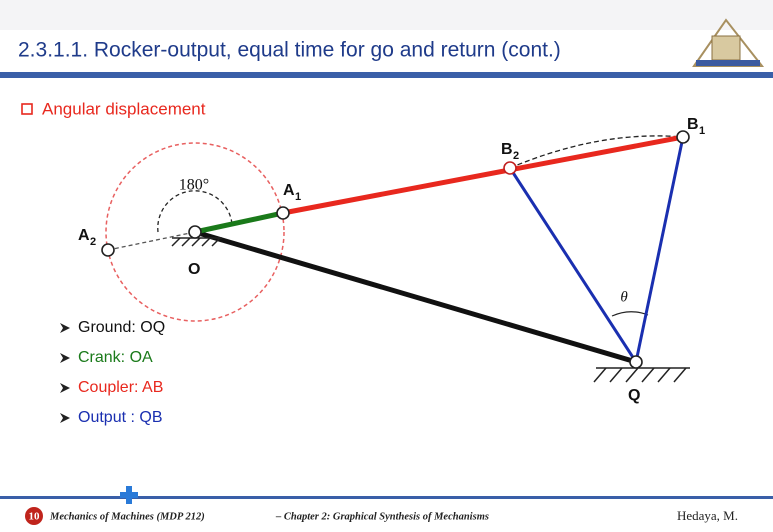 This screenshot has height=532, width=773. What do you see at coordinates (728, 42) in the screenshot?
I see `logo` at bounding box center [728, 42].